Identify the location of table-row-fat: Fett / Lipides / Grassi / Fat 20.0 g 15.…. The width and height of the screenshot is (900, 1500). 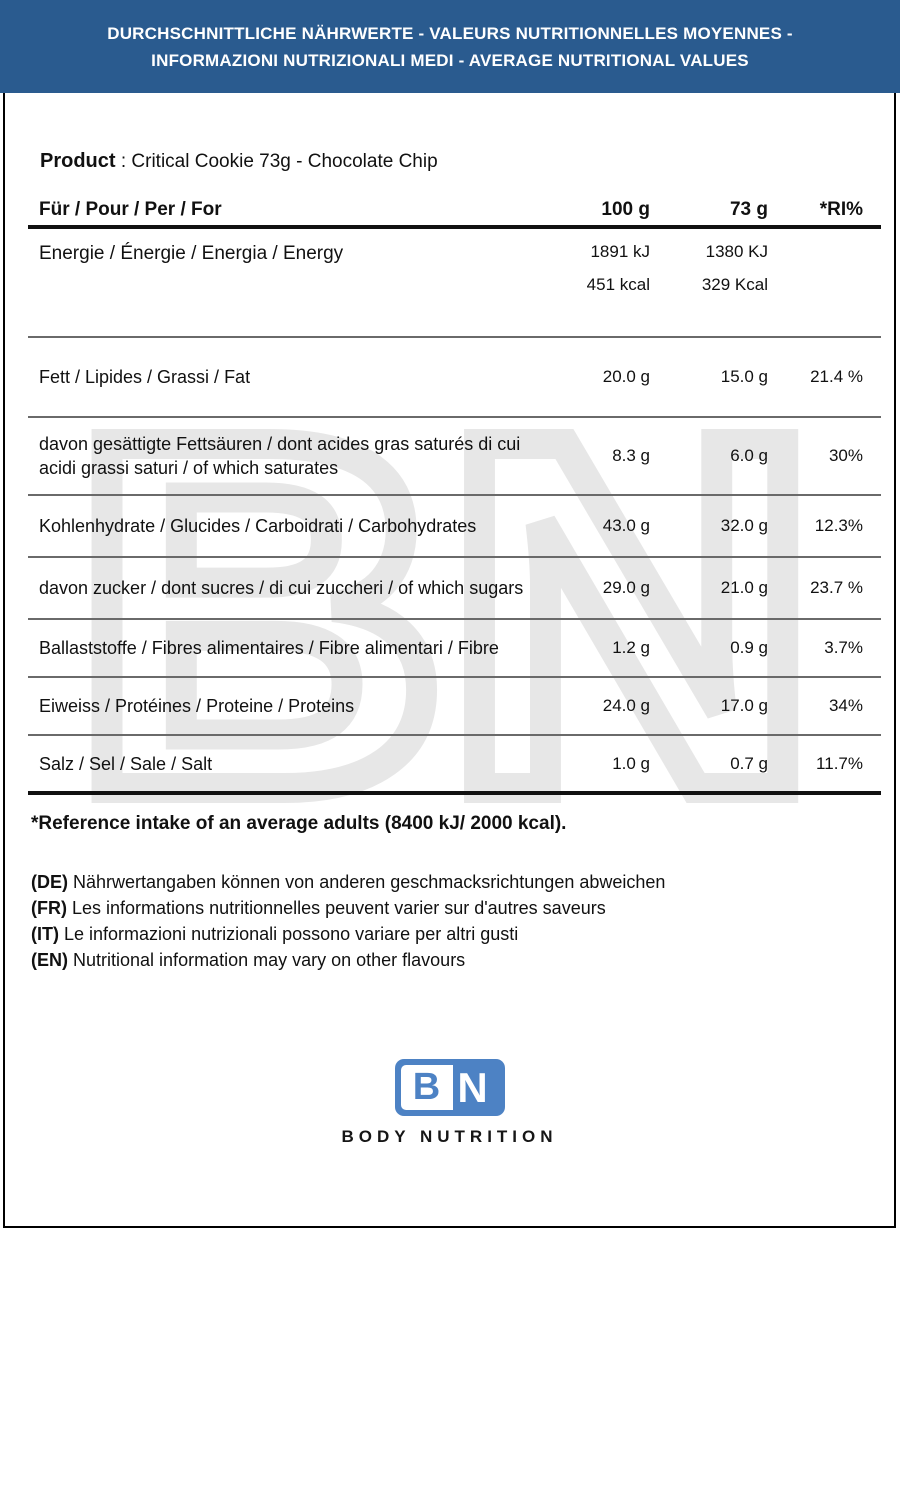
(454, 378).